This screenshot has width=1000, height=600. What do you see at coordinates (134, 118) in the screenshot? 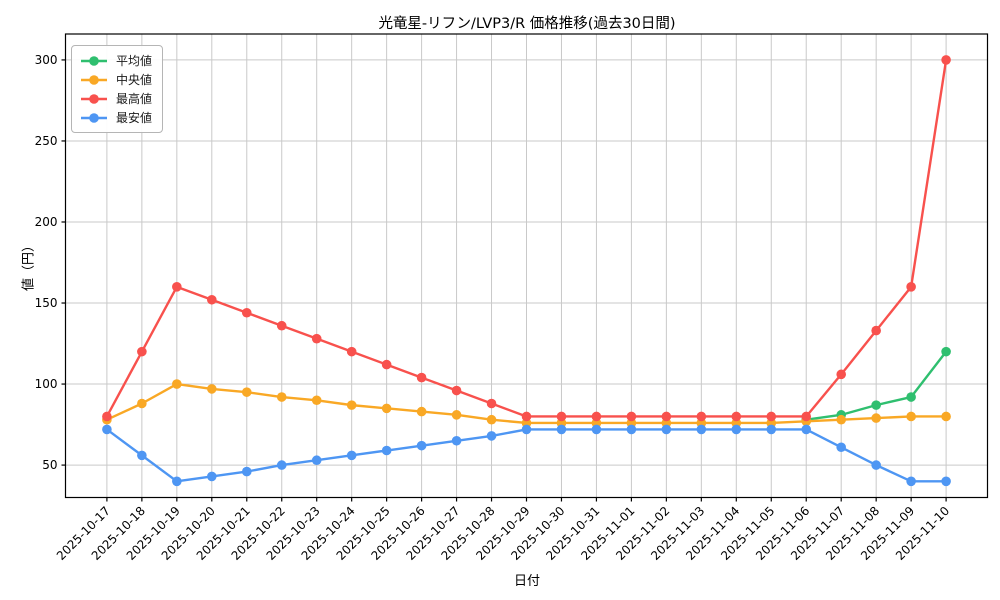
I see `legend-label: 最安値` at bounding box center [134, 118].